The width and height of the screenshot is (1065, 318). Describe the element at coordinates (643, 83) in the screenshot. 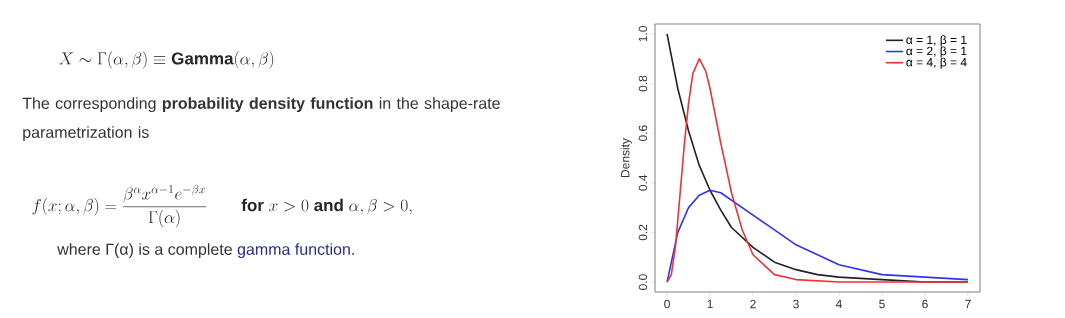

I see `y-tick-label: 0.8` at that location.